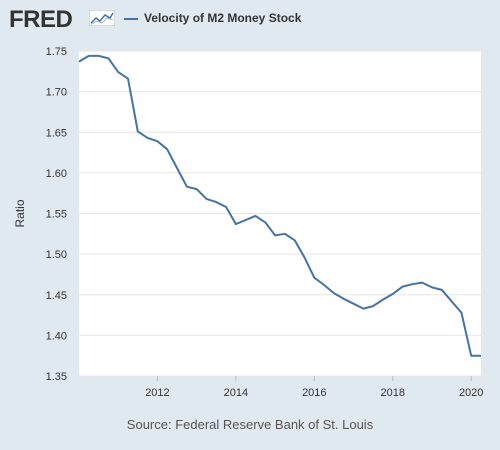 Image resolution: width=500 pixels, height=450 pixels. Describe the element at coordinates (157, 393) in the screenshot. I see `x-tick-label: 2012` at that location.